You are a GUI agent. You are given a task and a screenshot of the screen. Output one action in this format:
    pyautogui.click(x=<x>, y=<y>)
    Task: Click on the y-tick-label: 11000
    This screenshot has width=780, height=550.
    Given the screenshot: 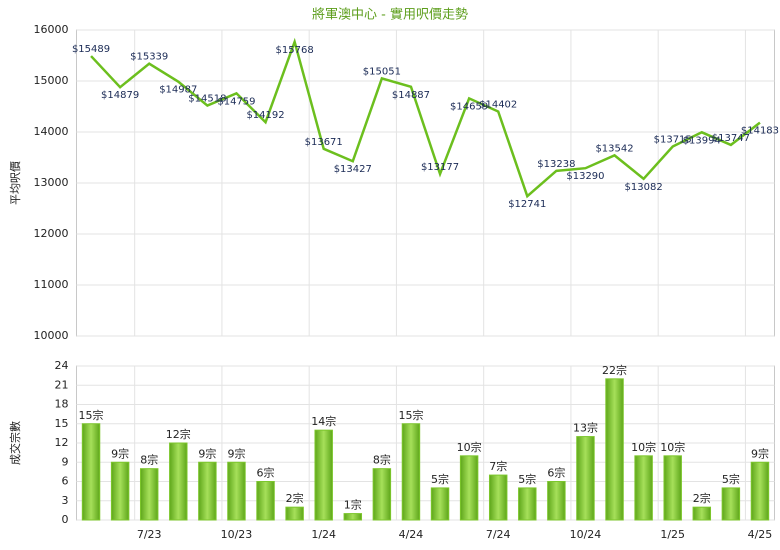 What is the action you would take?
    pyautogui.click(x=51, y=284)
    